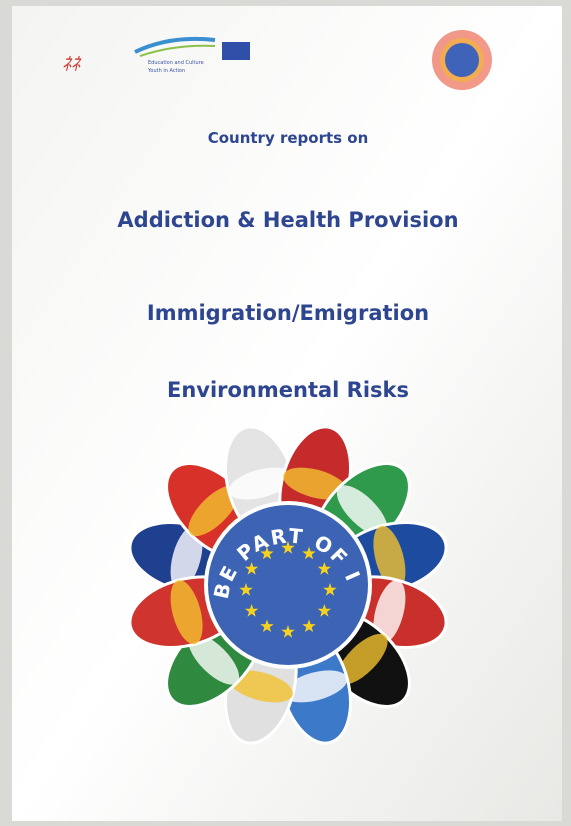 The height and width of the screenshot is (826, 571). Describe the element at coordinates (288, 390) in the screenshot. I see `topic: Environmental Risks` at that location.